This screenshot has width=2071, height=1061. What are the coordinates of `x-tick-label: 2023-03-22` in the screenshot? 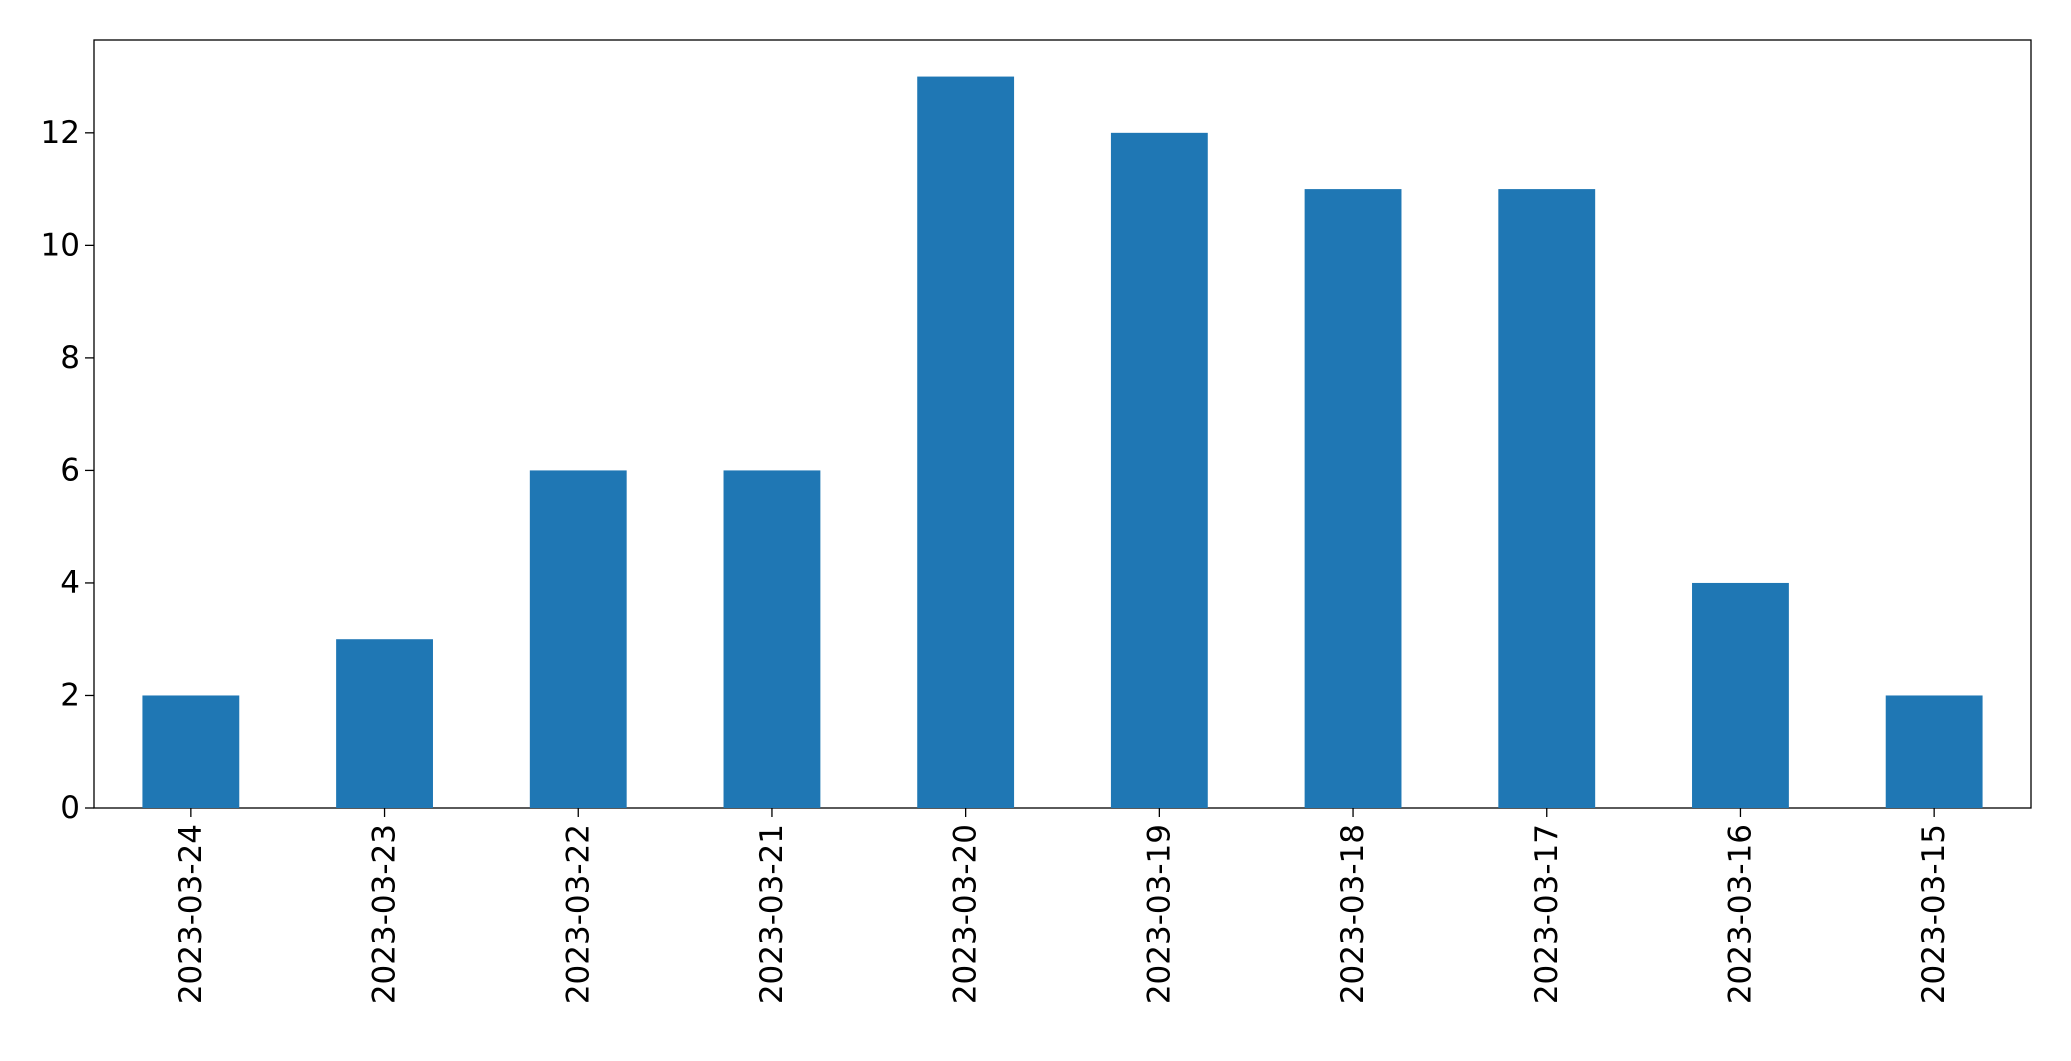 It's located at (578, 914).